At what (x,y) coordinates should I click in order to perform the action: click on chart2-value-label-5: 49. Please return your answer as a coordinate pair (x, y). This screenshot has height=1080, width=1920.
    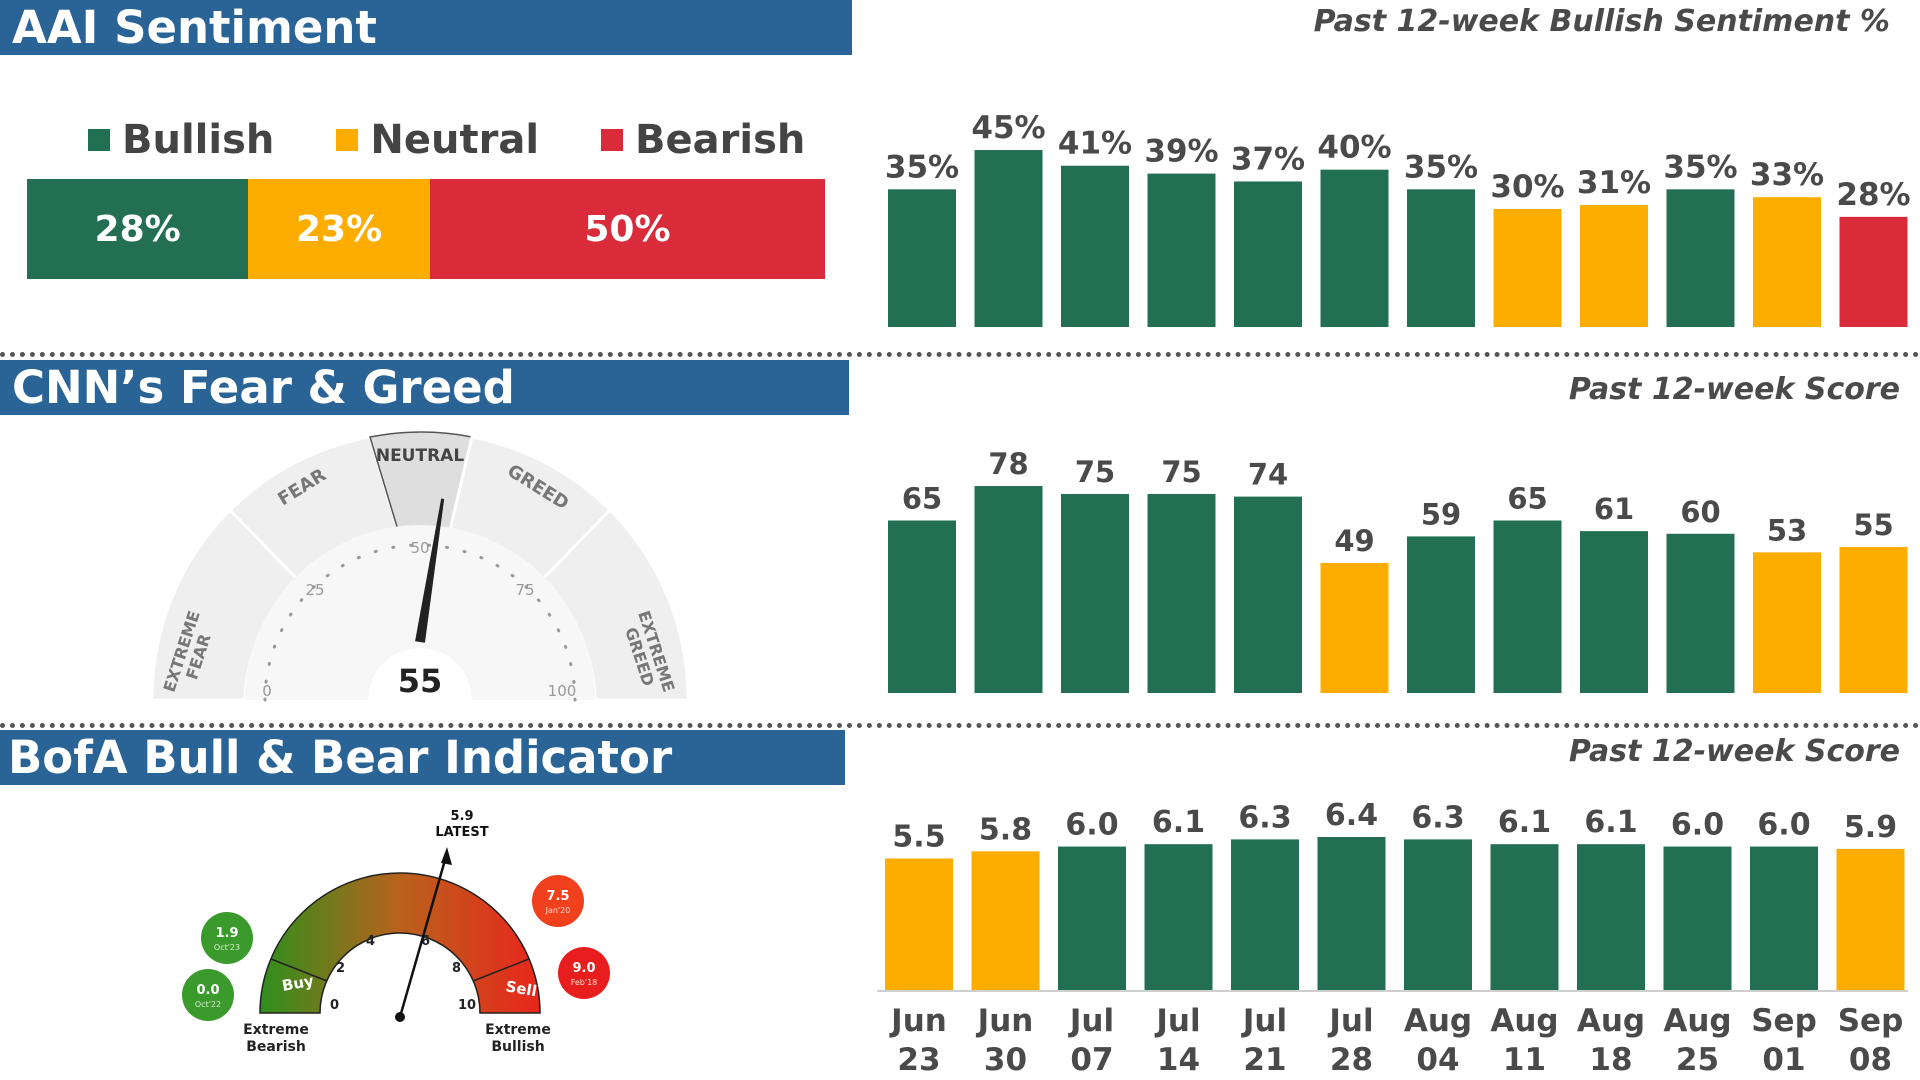
    Looking at the image, I should click on (1354, 541).